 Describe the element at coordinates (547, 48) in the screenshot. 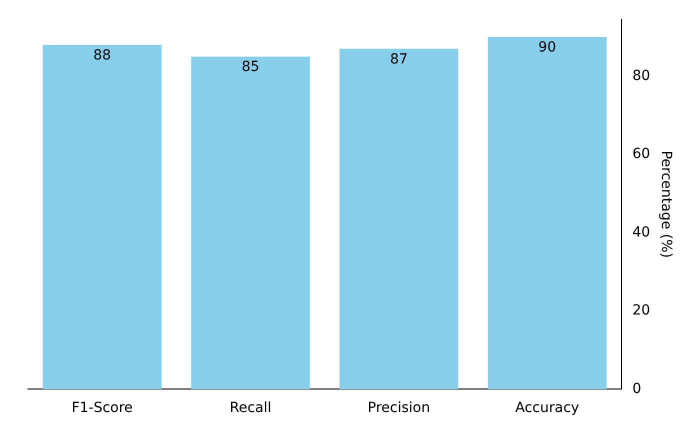

I see `data-label: 90` at that location.